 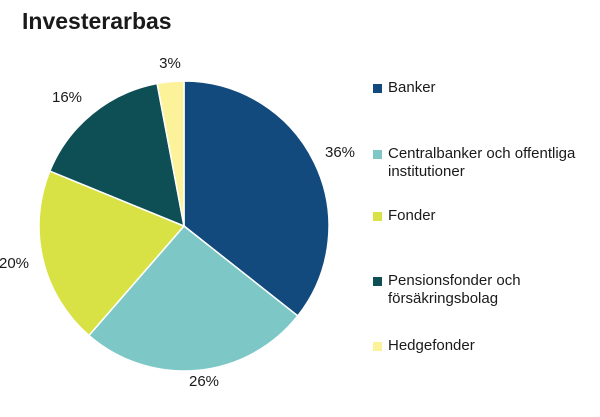 What do you see at coordinates (170, 63) in the screenshot?
I see `data-label-4: 3%` at bounding box center [170, 63].